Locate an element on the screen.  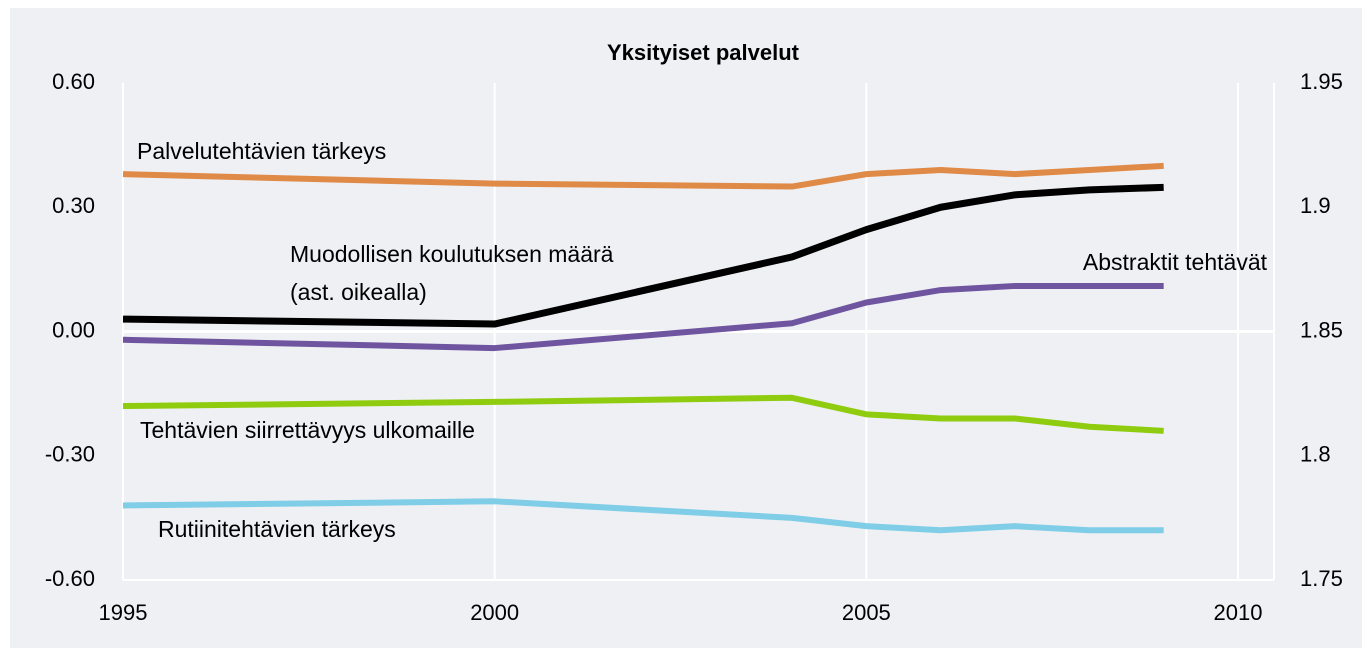
x-tick-label: 2010 is located at coordinates (1238, 612).